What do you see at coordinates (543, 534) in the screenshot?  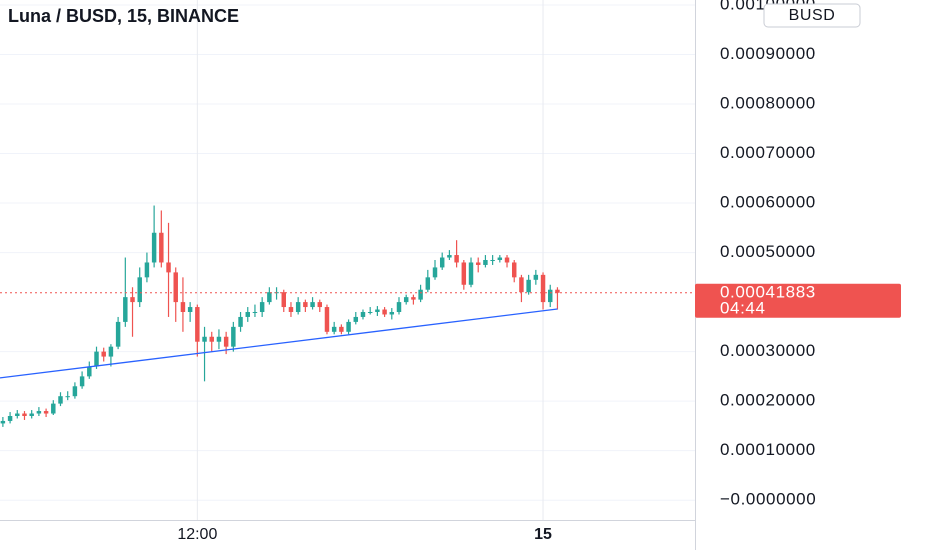 I see `x-tick-label: 15` at bounding box center [543, 534].